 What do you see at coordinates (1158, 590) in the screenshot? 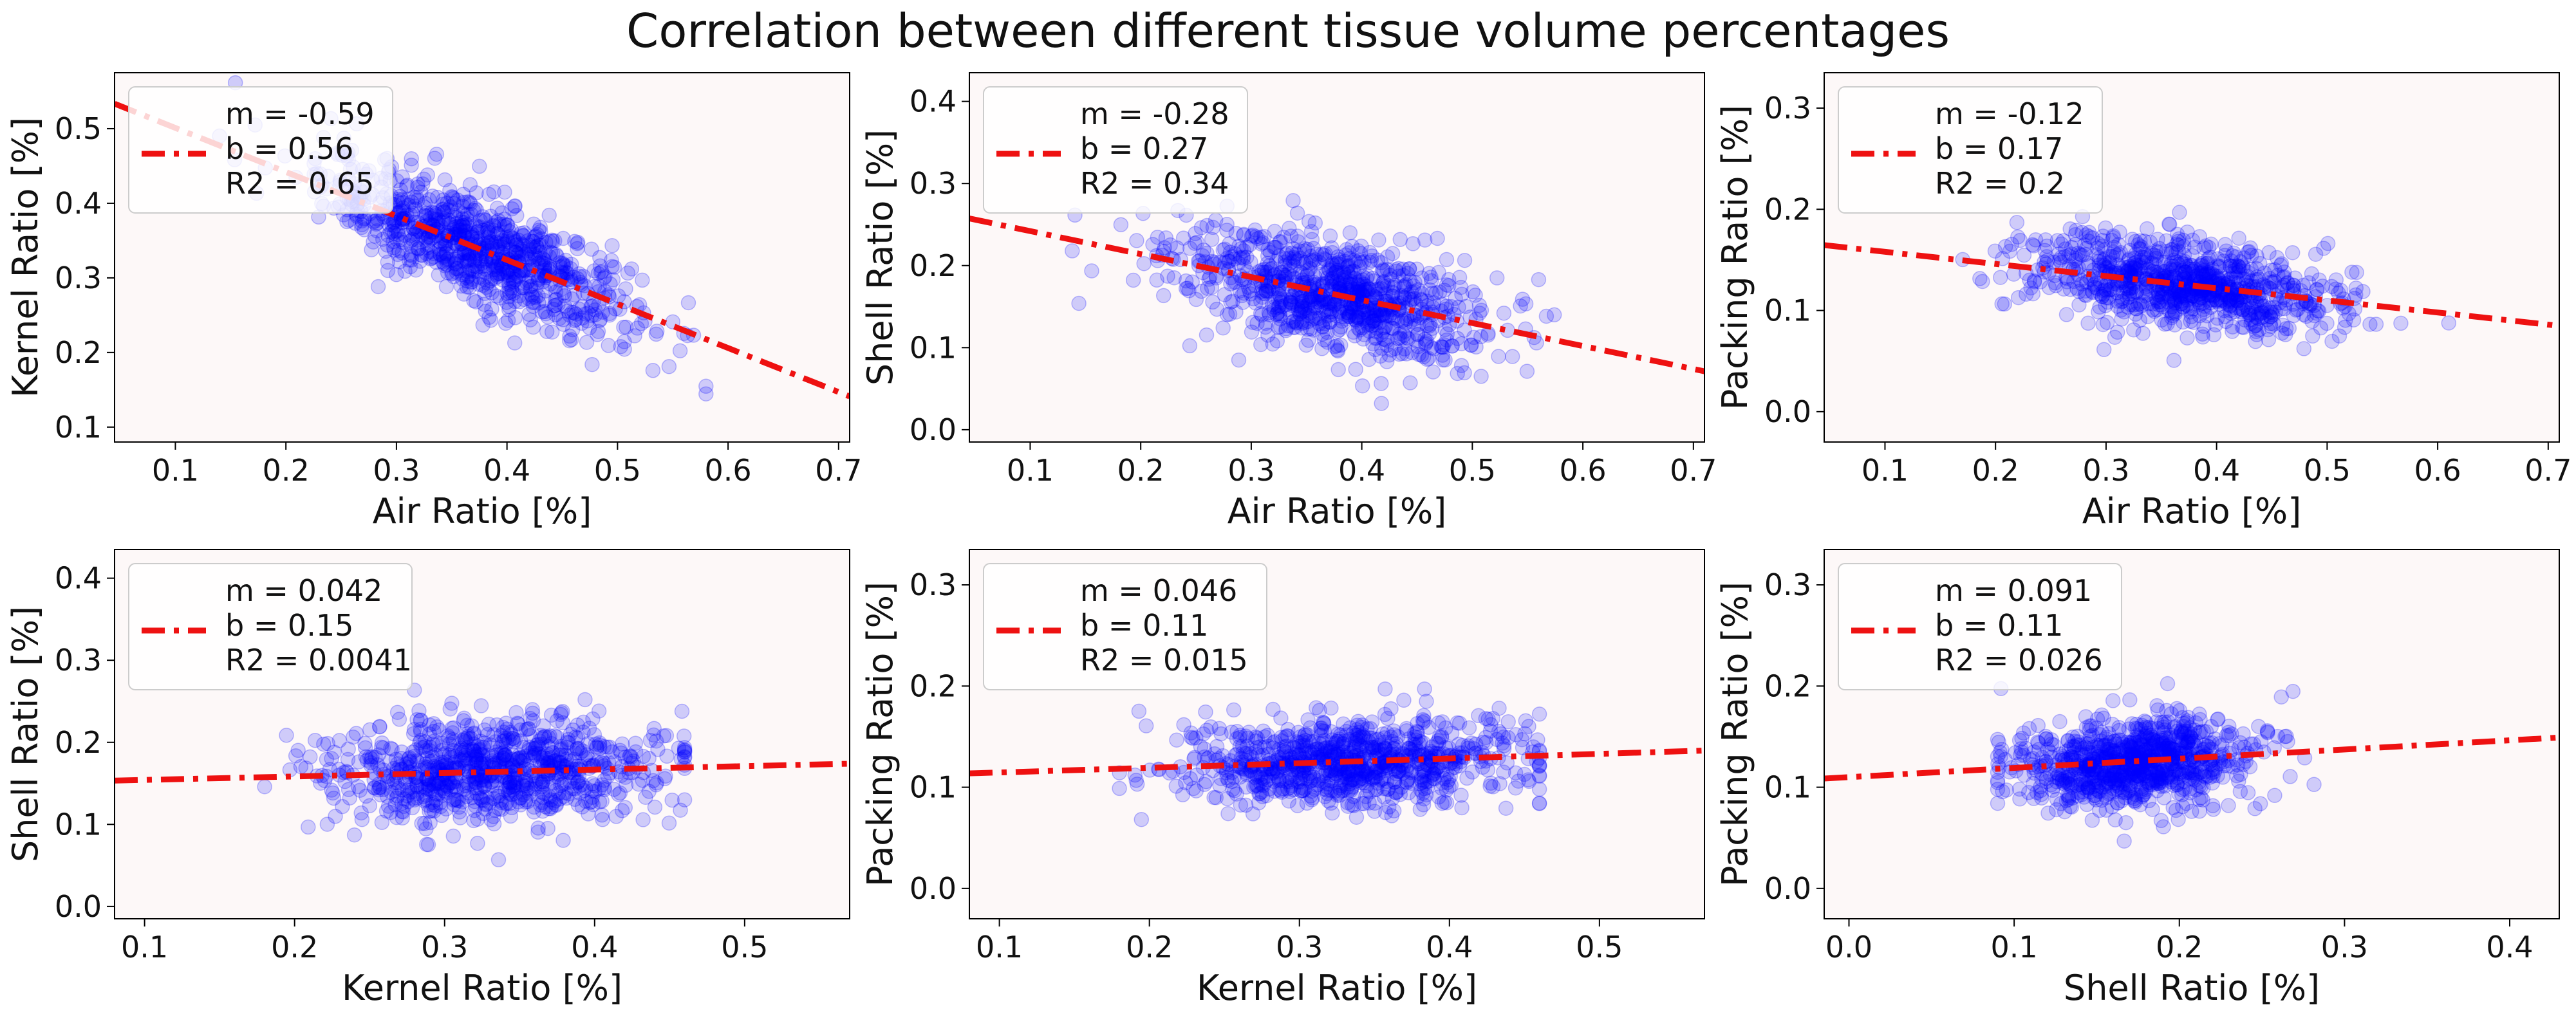
I see `legend-entry: m = 0.046` at bounding box center [1158, 590].